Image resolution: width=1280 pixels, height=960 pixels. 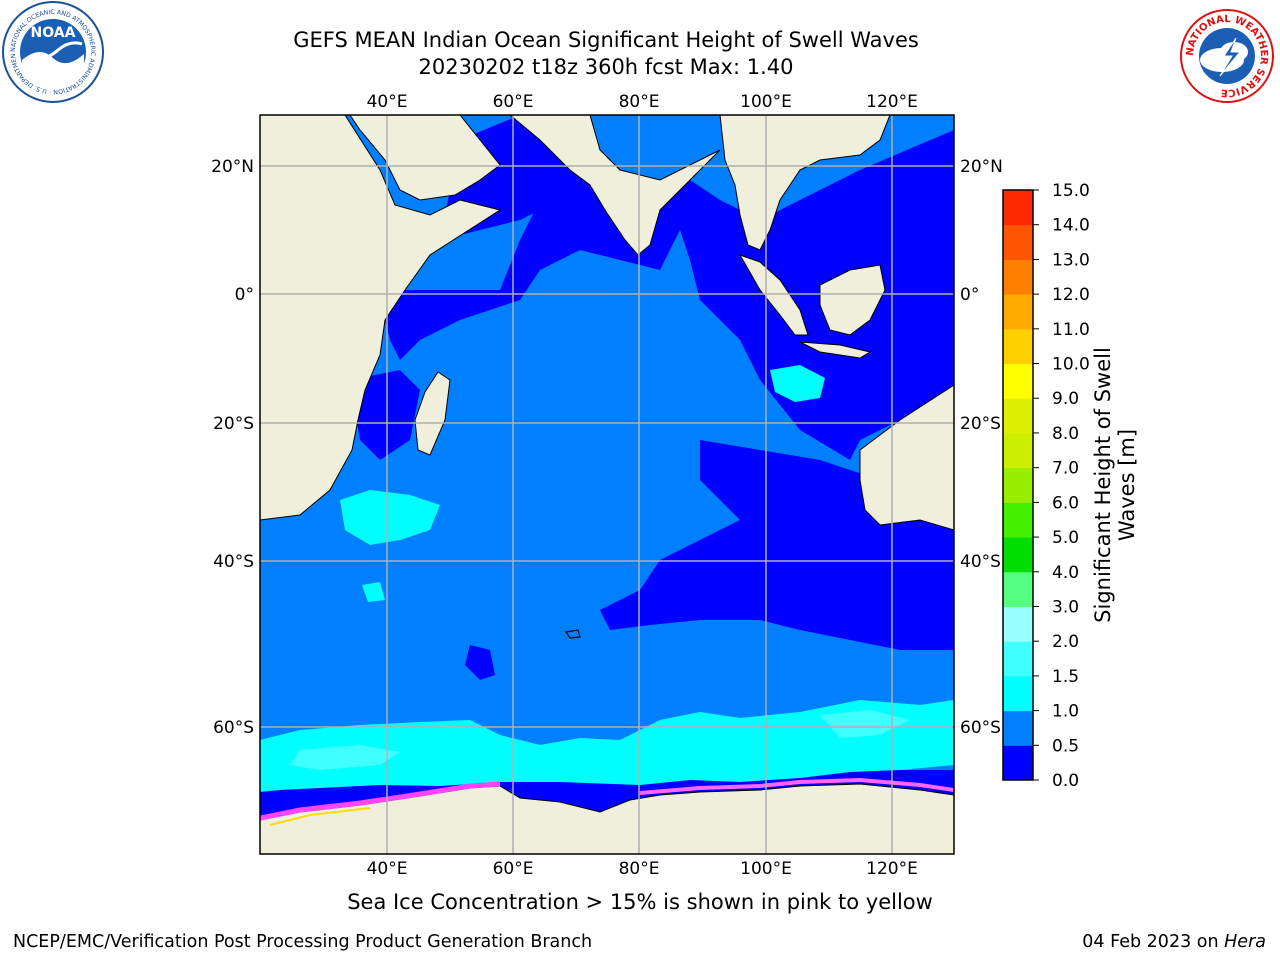 What do you see at coordinates (1071, 330) in the screenshot?
I see `colorbar-tick-label: 11.0` at bounding box center [1071, 330].